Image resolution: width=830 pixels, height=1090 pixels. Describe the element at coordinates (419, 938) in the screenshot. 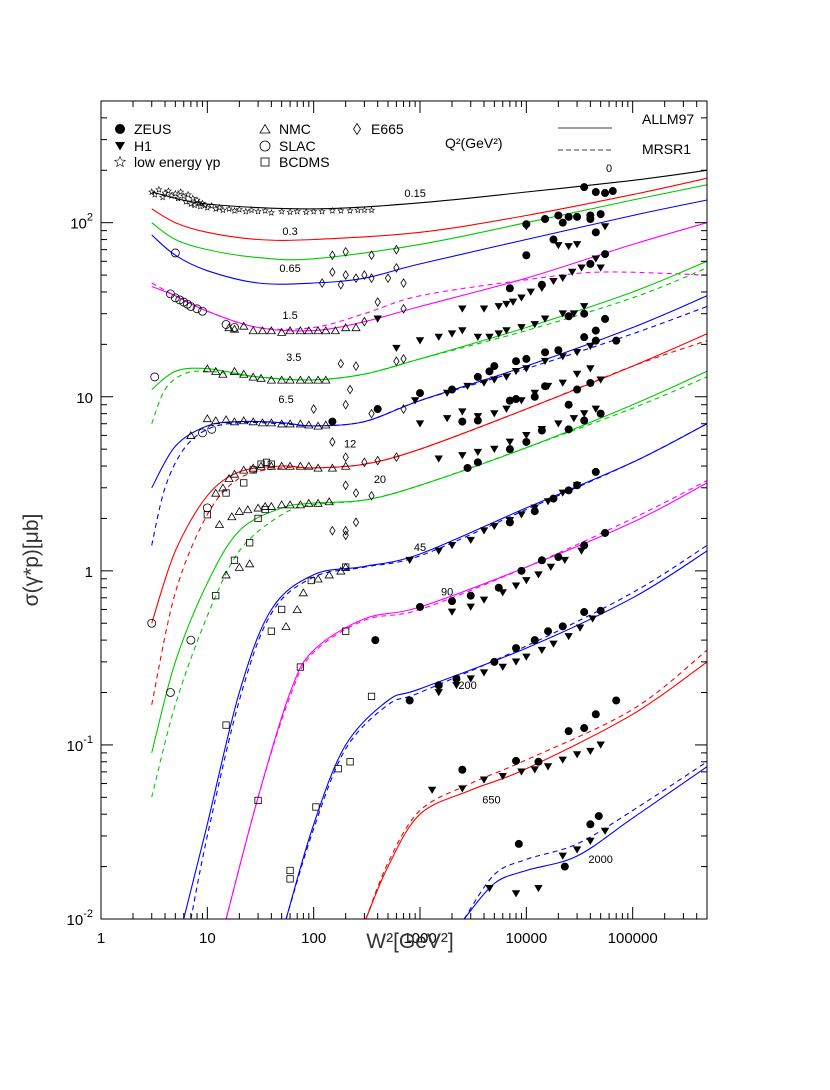

I see `x-tick-label-1000: 1000` at that location.